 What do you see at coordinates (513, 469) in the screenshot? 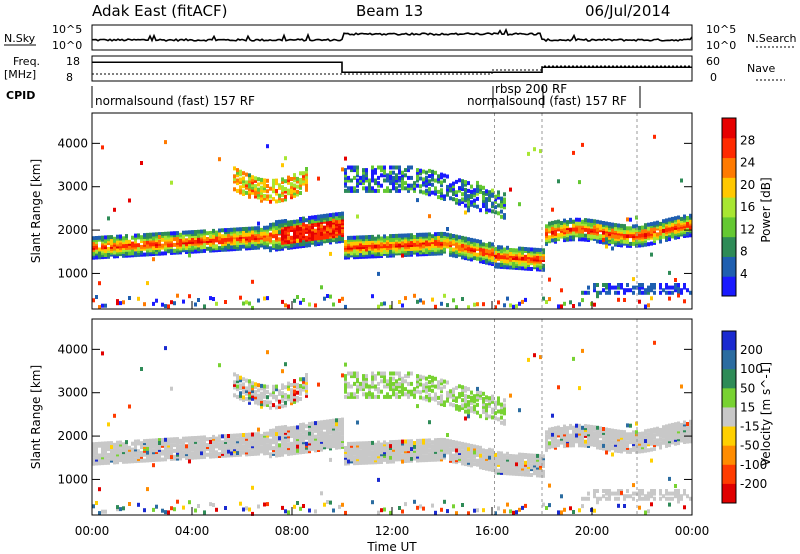
I see `velocity-cell-1932` at bounding box center [513, 469].